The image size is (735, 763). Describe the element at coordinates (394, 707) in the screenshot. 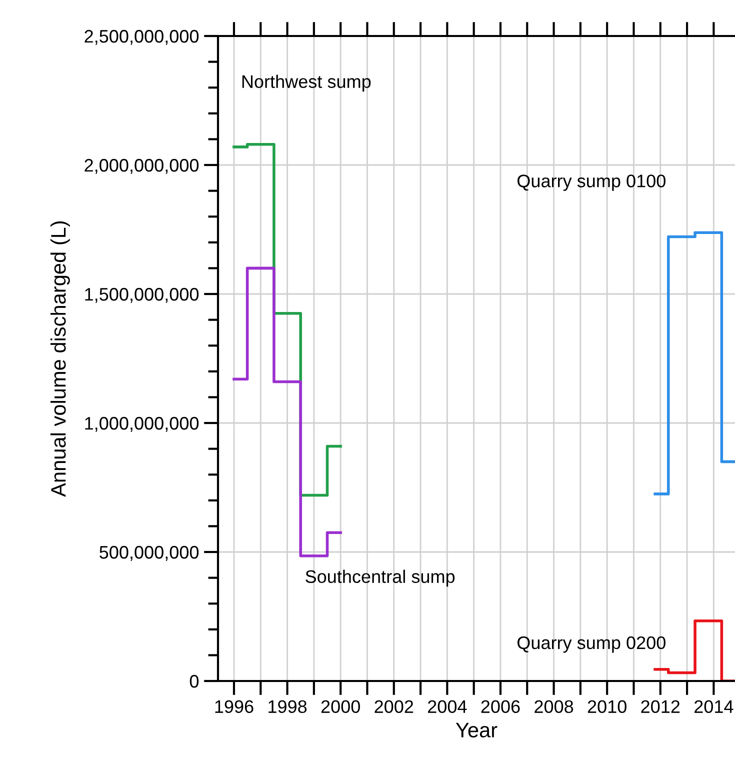

I see `x-tick-label: 2002` at that location.